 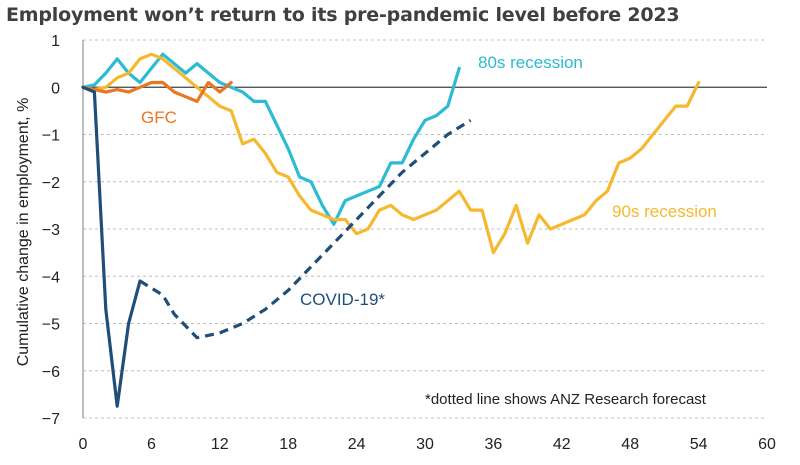 What do you see at coordinates (288, 444) in the screenshot?
I see `x-tick-label: 18` at bounding box center [288, 444].